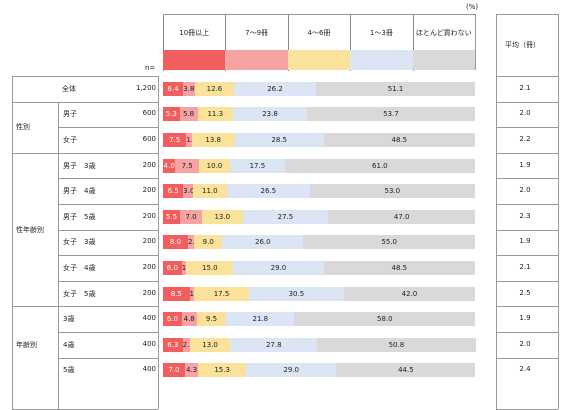  Describe the element at coordinates (79, 165) in the screenshot. I see `row-label: 男子 3歳` at that location.